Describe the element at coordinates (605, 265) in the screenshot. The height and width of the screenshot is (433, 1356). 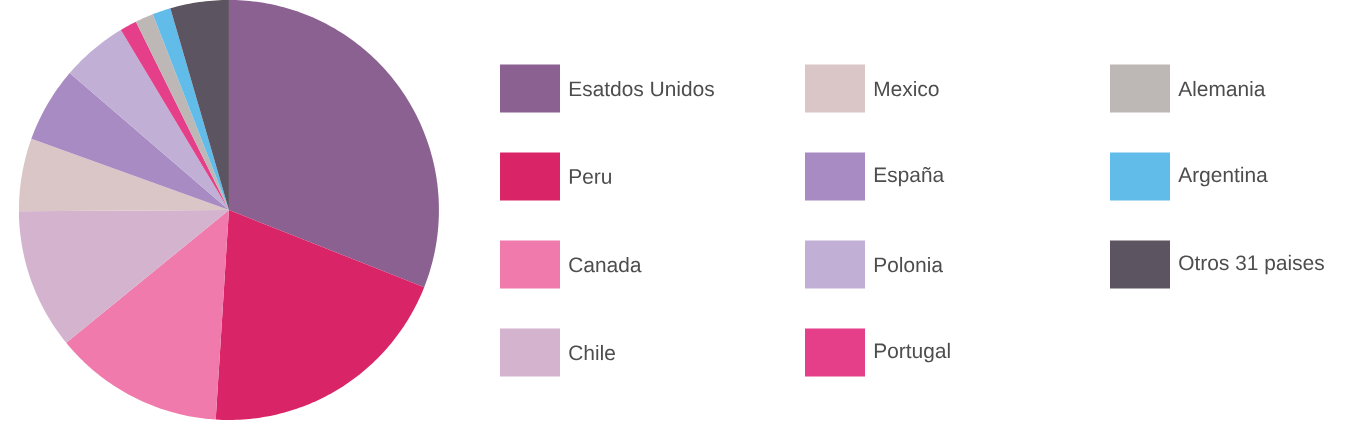
I see `legend-label: Canada` at that location.